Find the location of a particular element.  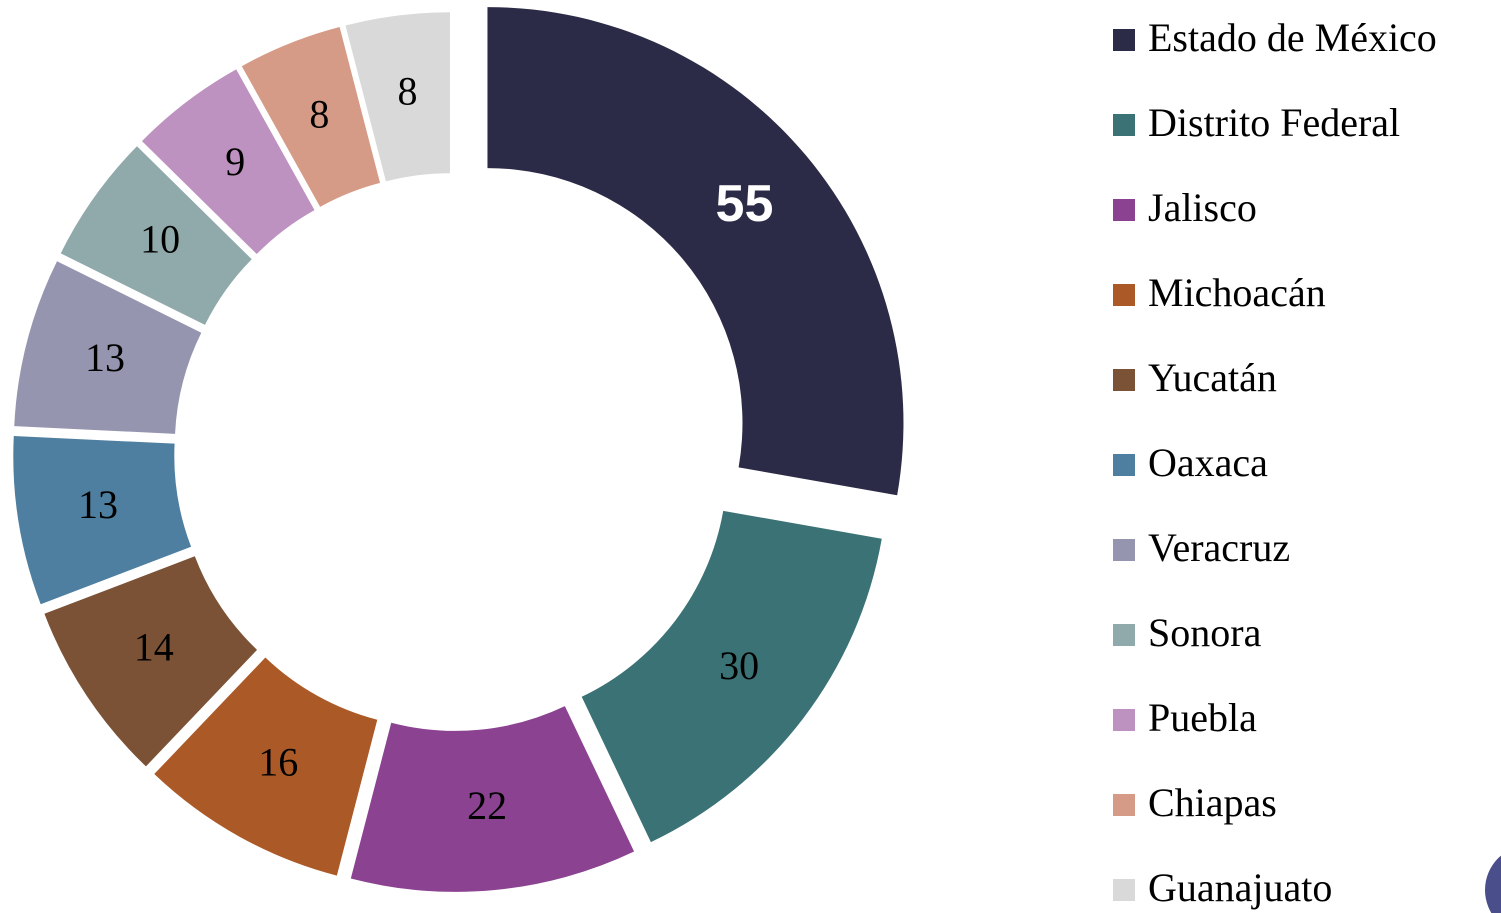

data-label: 22 is located at coordinates (487, 805).